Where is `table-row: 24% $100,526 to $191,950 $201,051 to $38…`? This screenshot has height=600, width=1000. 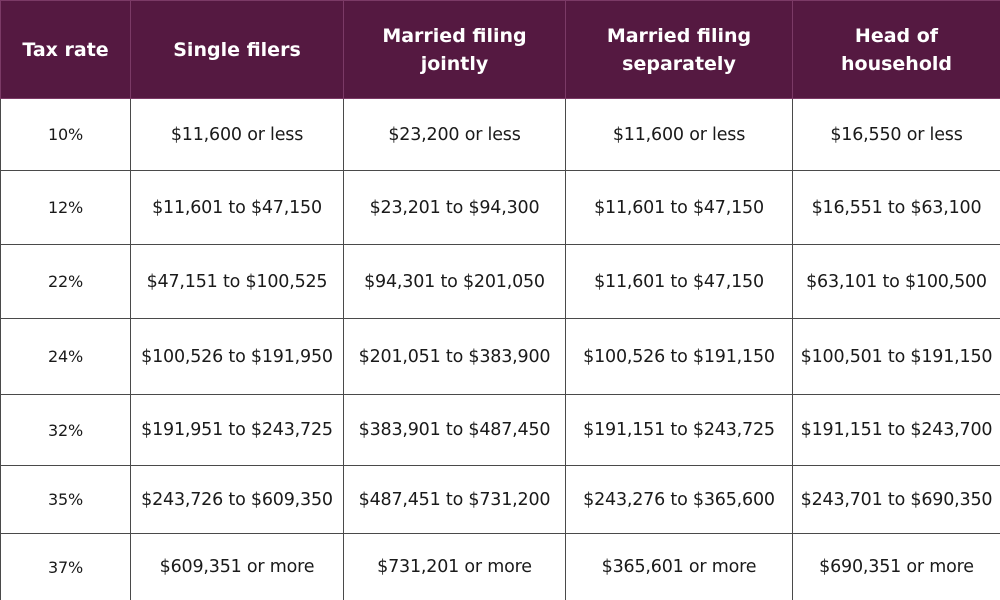 table-row: 24% $100,526 to $191,950 $201,051 to $38… is located at coordinates (500, 356).